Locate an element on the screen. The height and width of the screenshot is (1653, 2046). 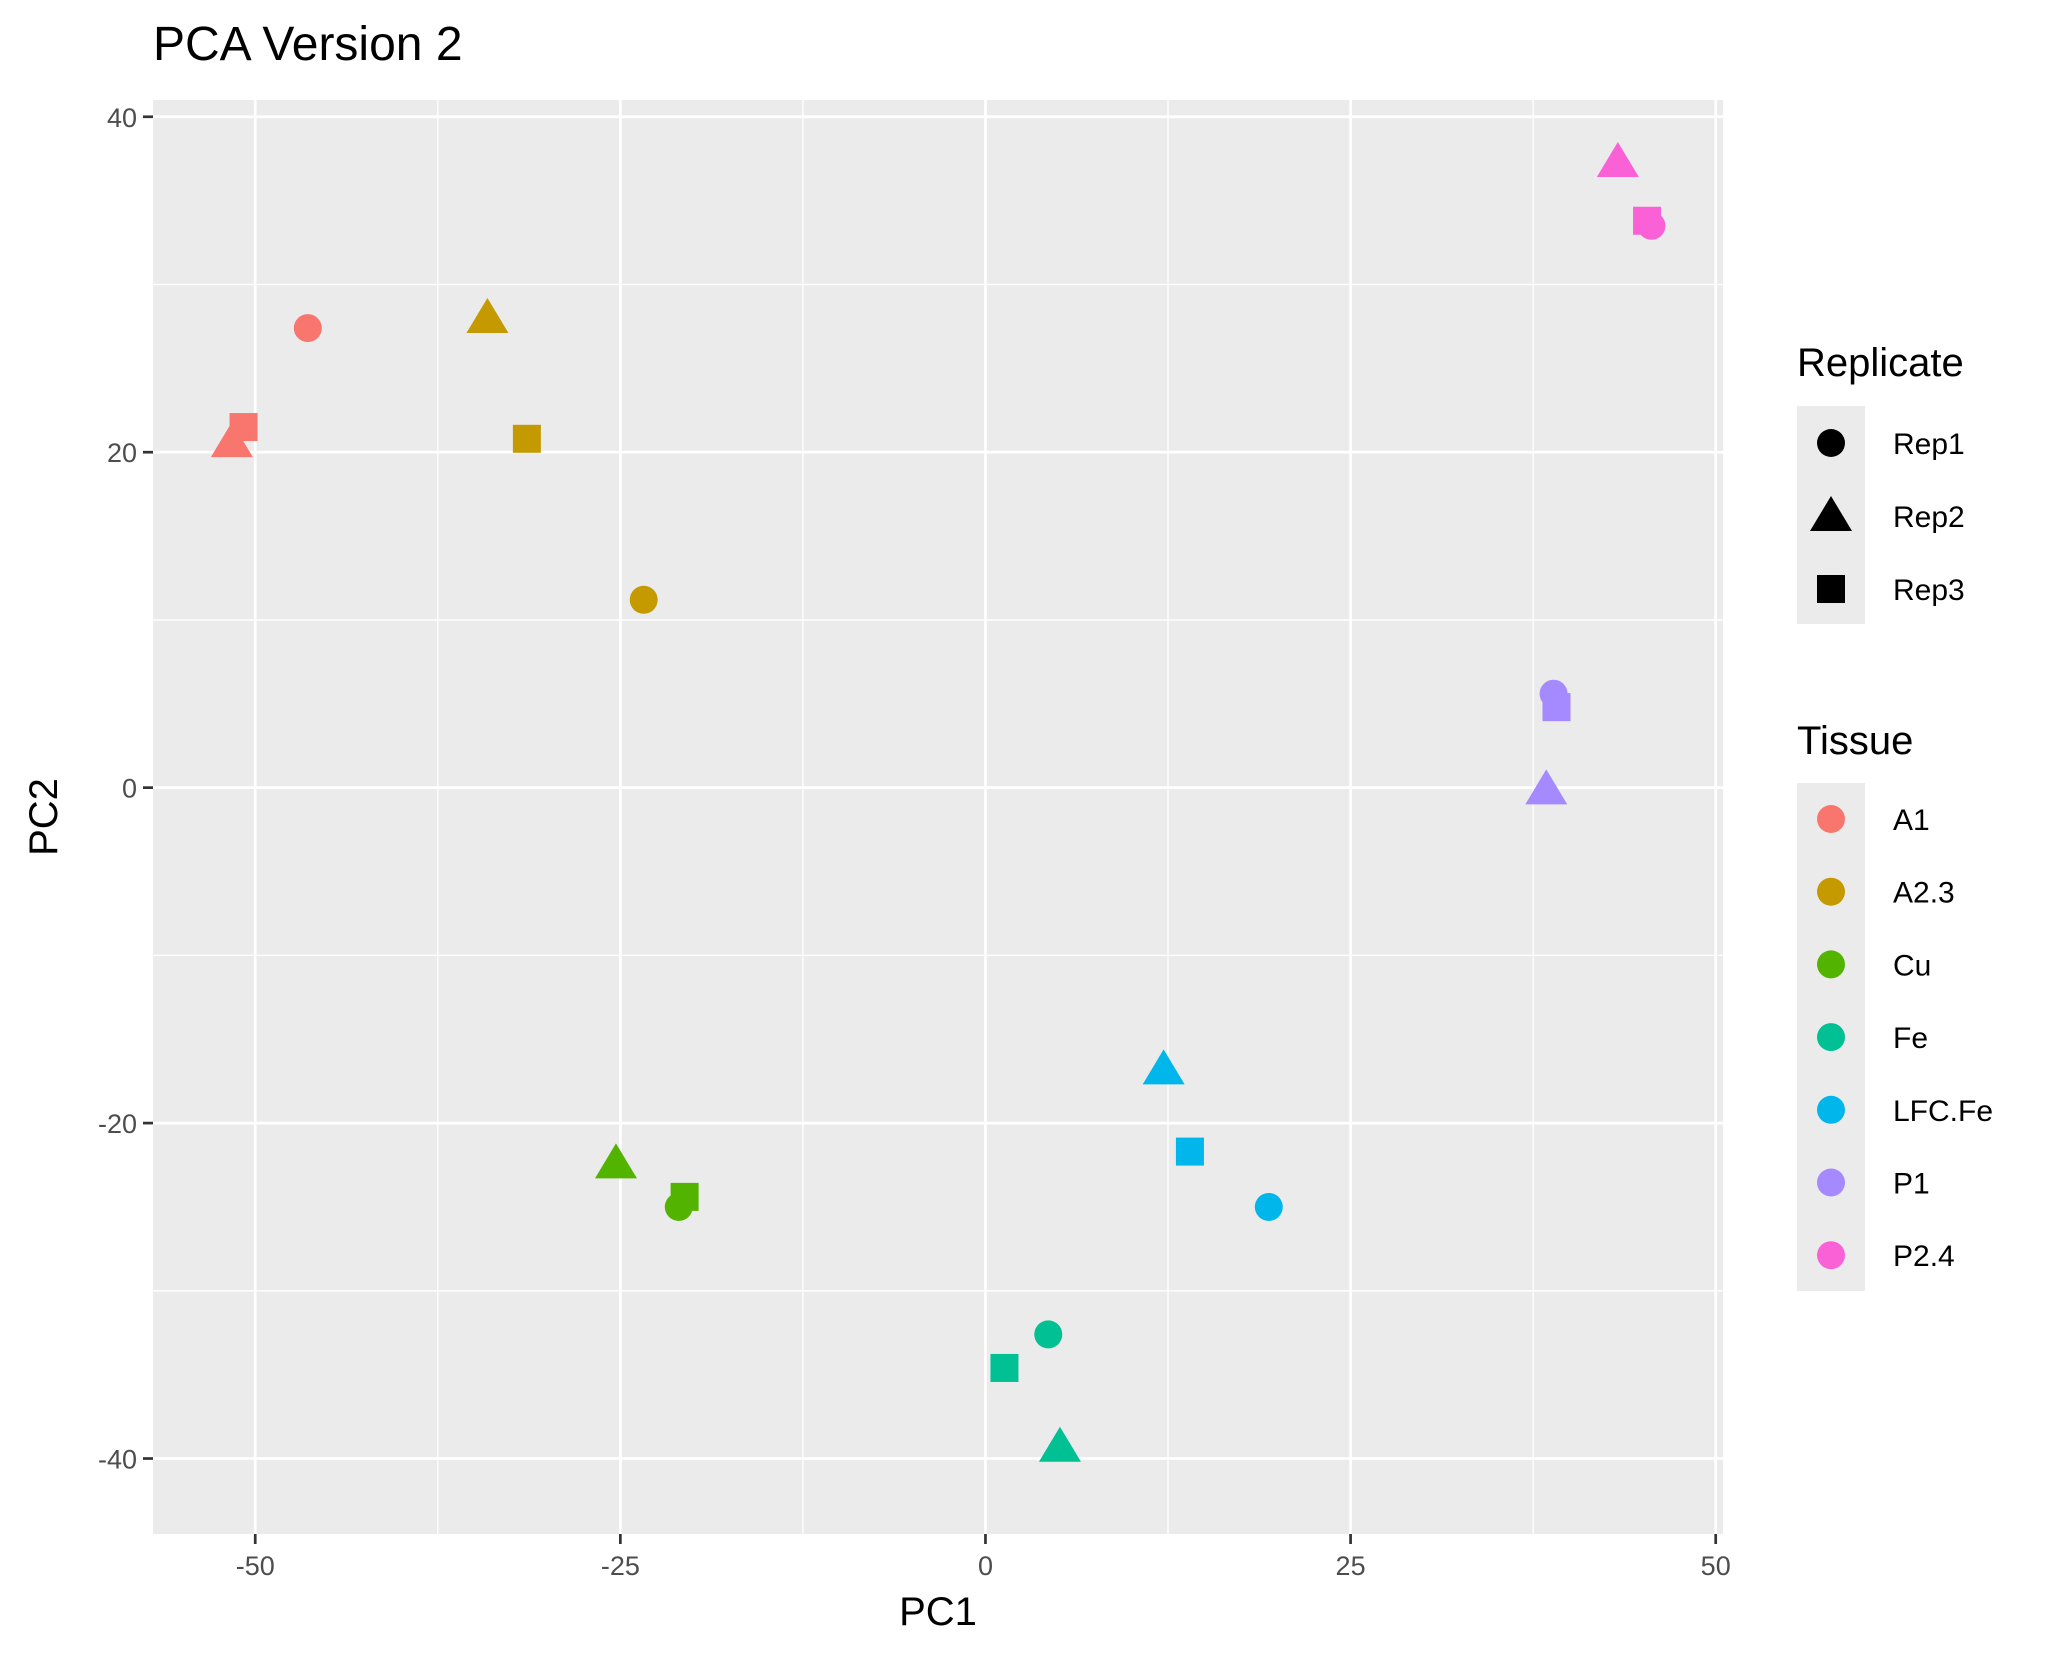
y-tick-label: -40 is located at coordinates (117, 1460).